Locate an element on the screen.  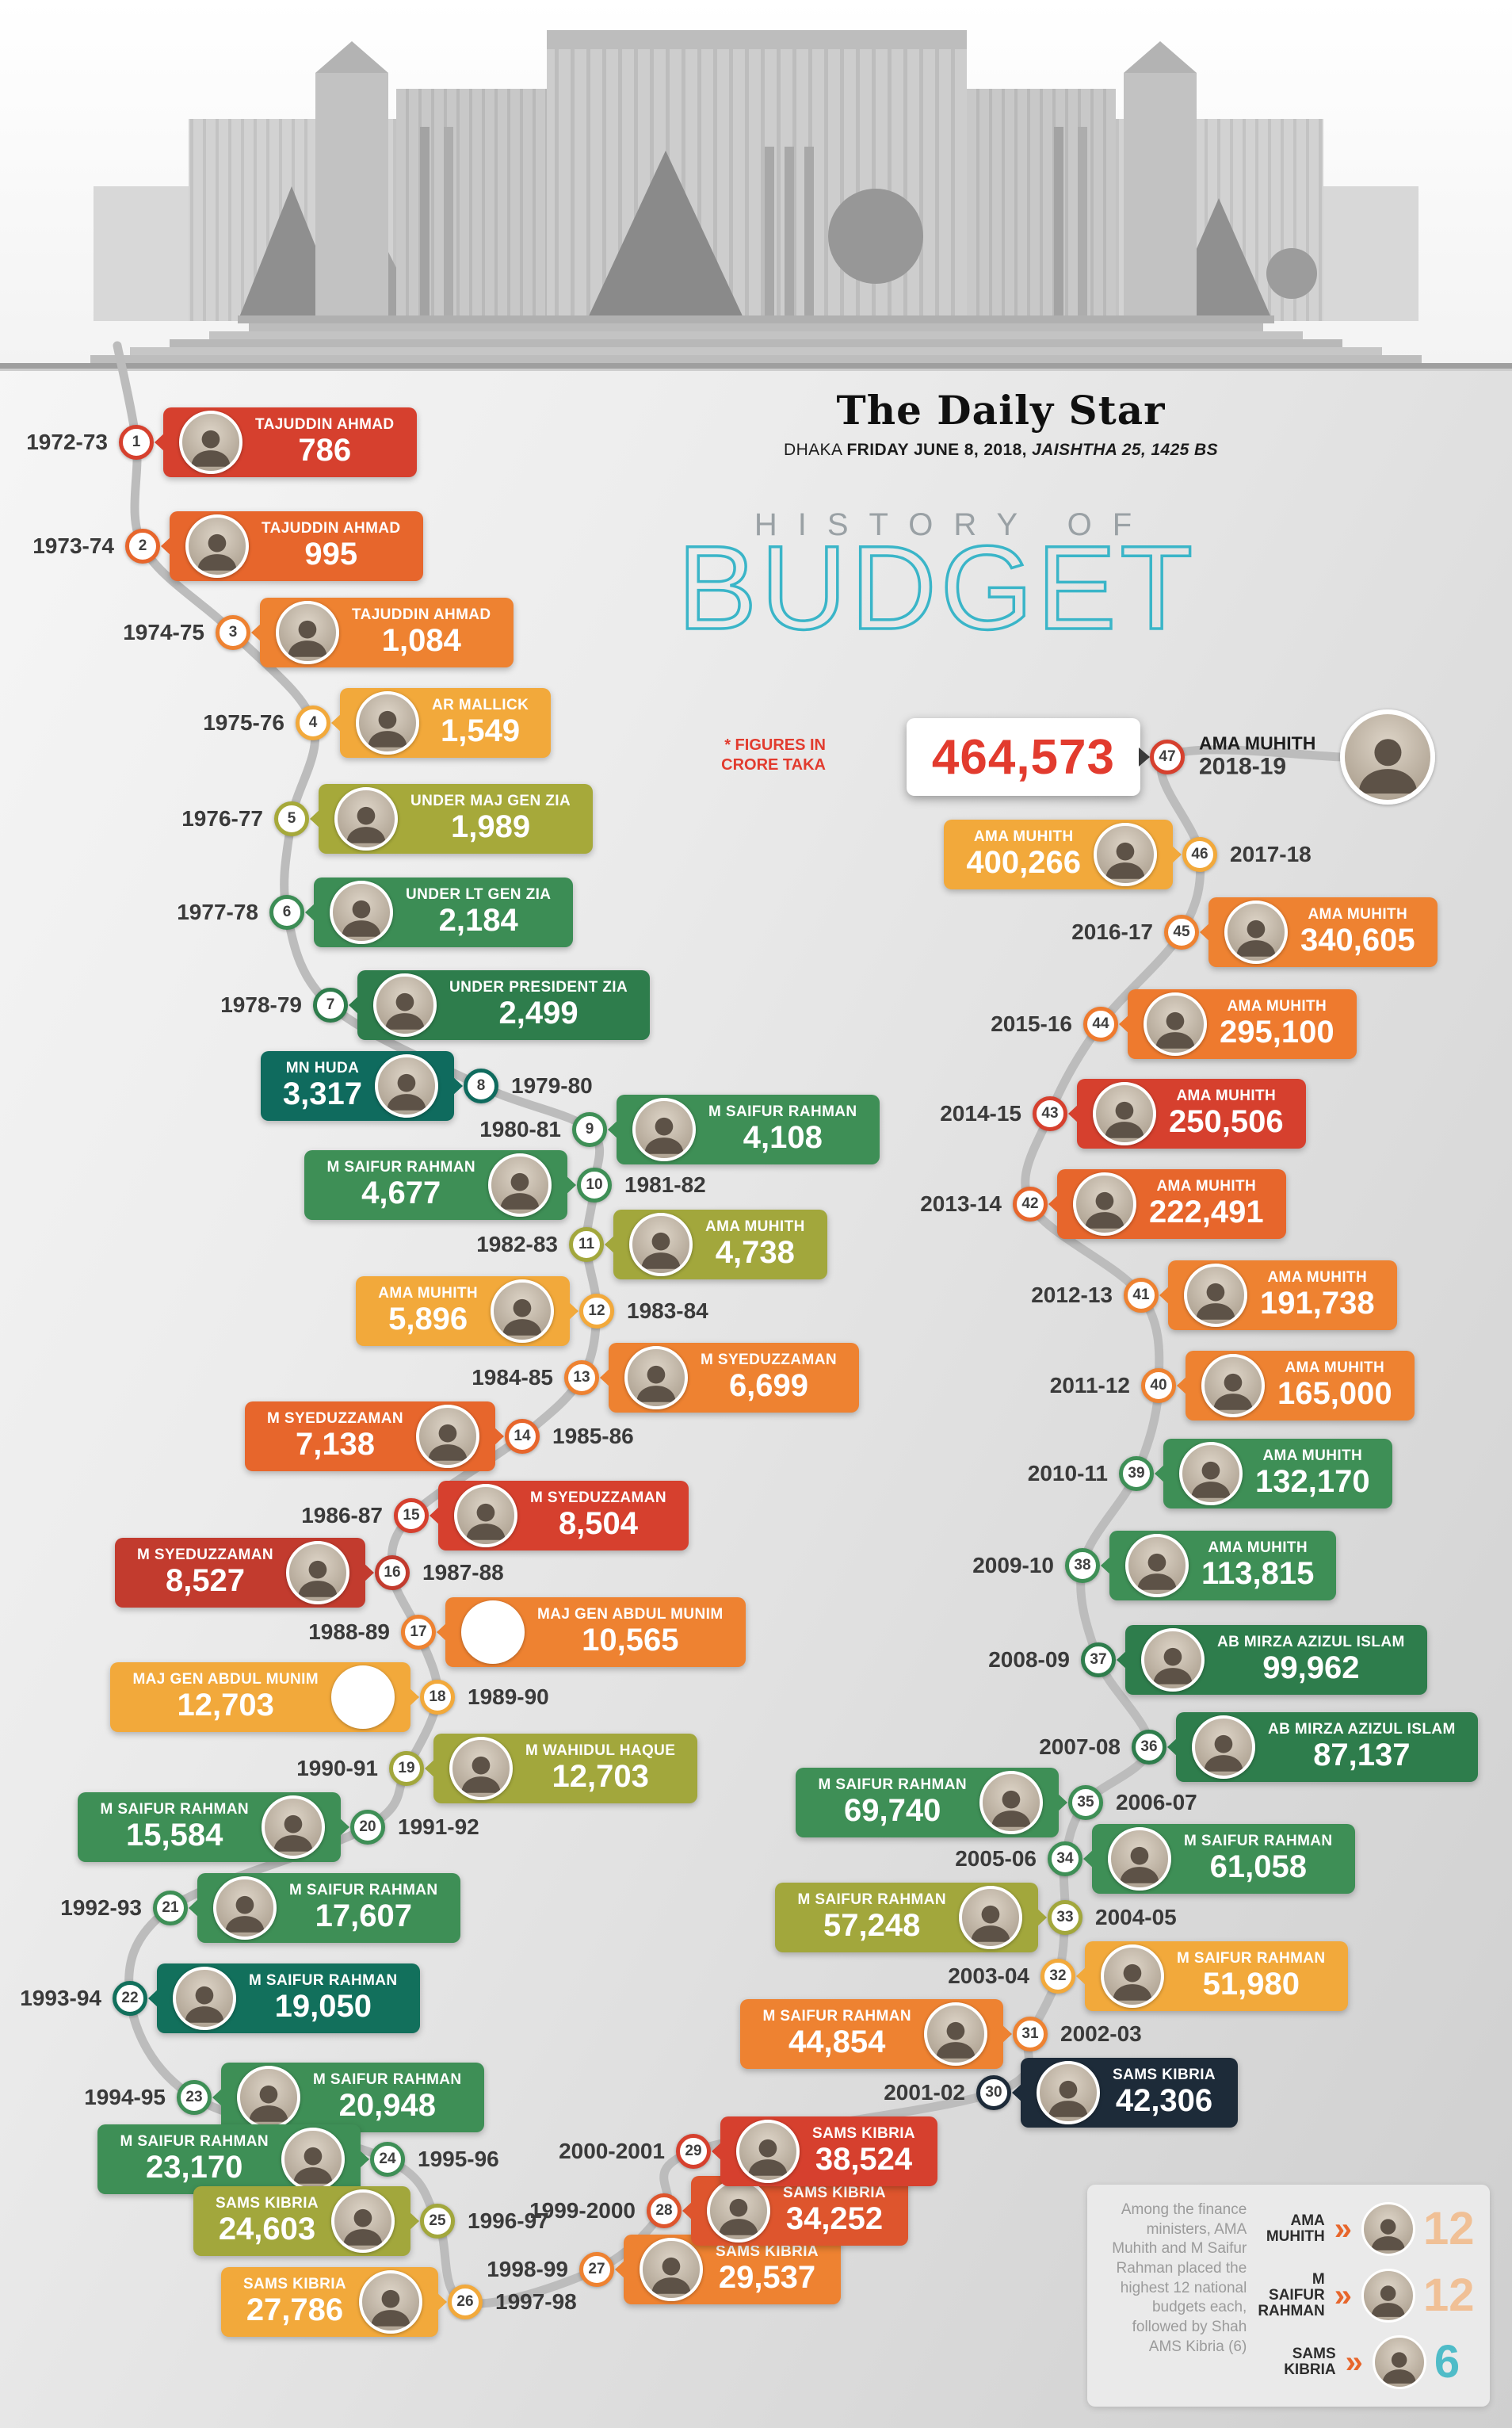
budget-amount: 23,170 is located at coordinates (194, 2167).